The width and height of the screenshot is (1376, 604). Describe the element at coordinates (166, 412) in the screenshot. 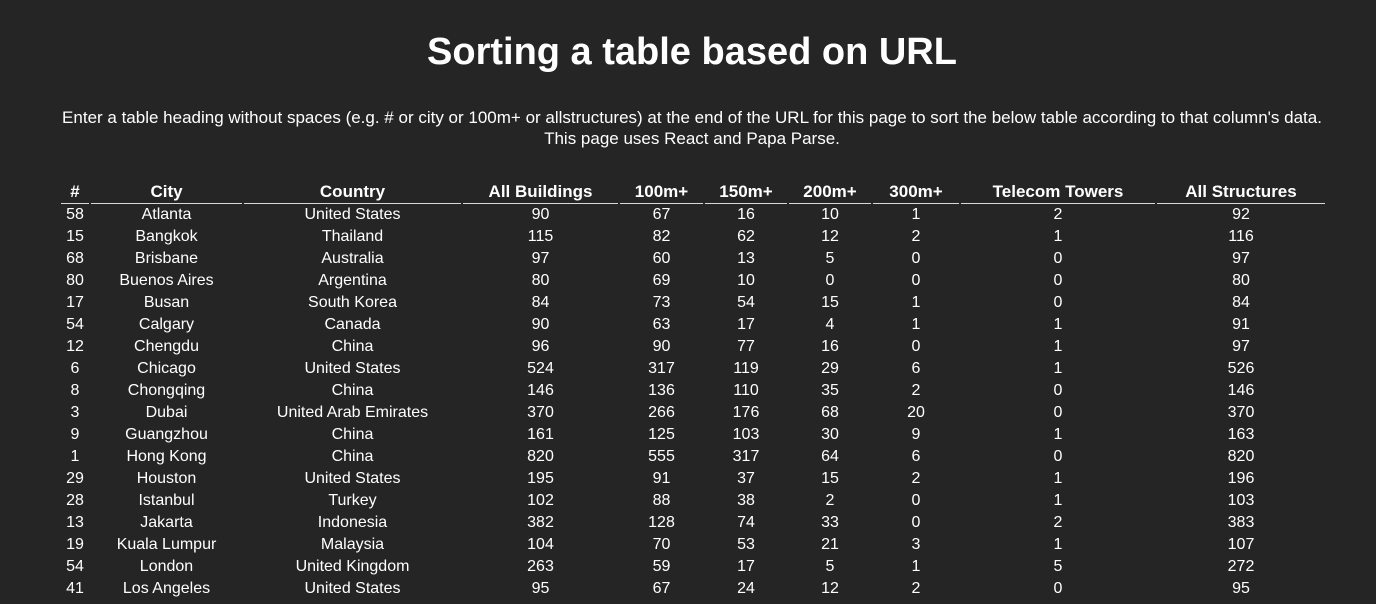

I see `cell-city: Dubai` at that location.